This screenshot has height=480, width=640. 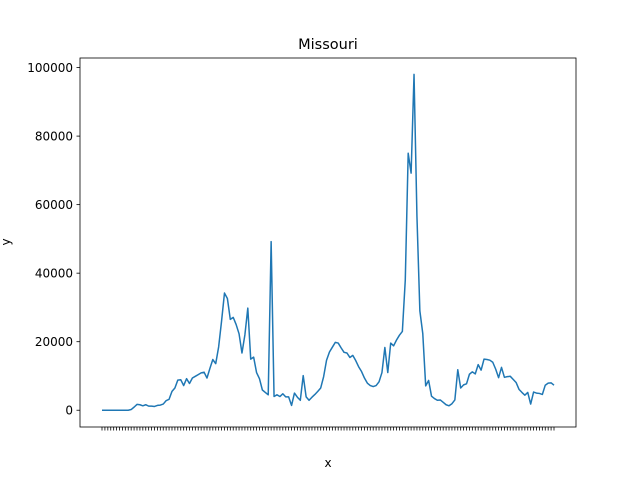 What do you see at coordinates (53, 239) in the screenshot?
I see `y-axis: 0 20000 40000 60000 80000 100000` at bounding box center [53, 239].